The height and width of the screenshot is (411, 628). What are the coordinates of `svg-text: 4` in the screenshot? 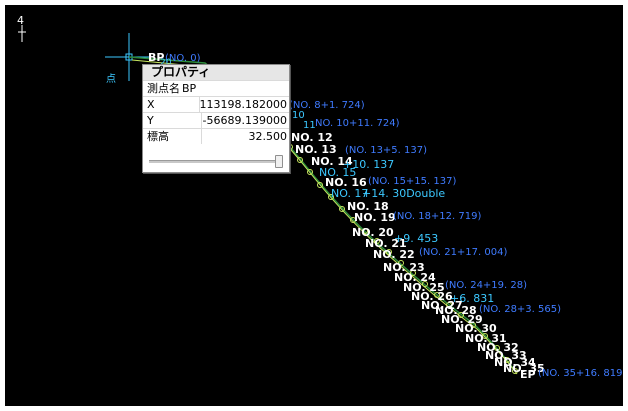 It's located at (20, 20).